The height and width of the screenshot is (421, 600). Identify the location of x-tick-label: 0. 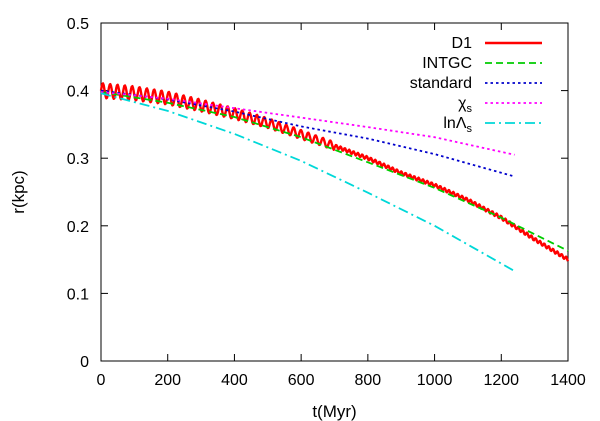
(101, 380).